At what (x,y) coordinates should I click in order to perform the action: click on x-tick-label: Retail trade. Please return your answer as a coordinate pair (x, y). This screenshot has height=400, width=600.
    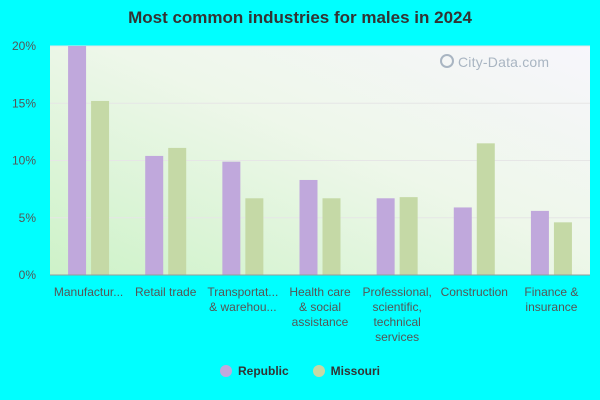
    Looking at the image, I should click on (166, 292).